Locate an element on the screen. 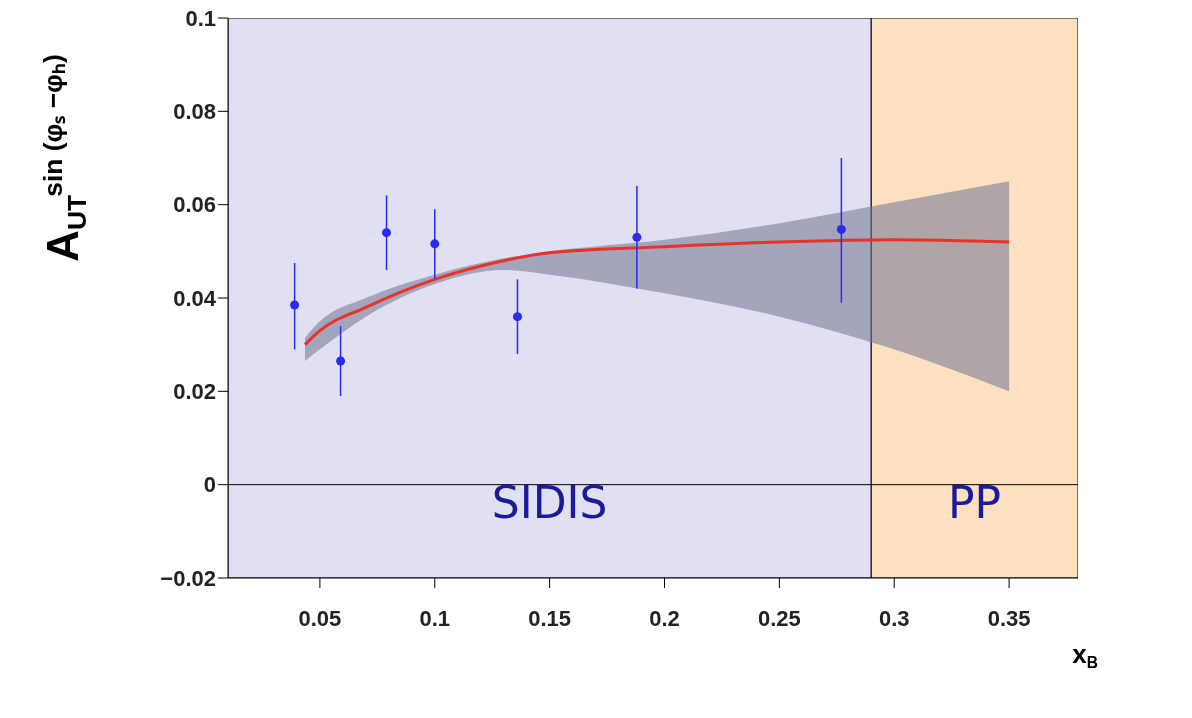  x-tick-label: 0.05 is located at coordinates (320, 618).